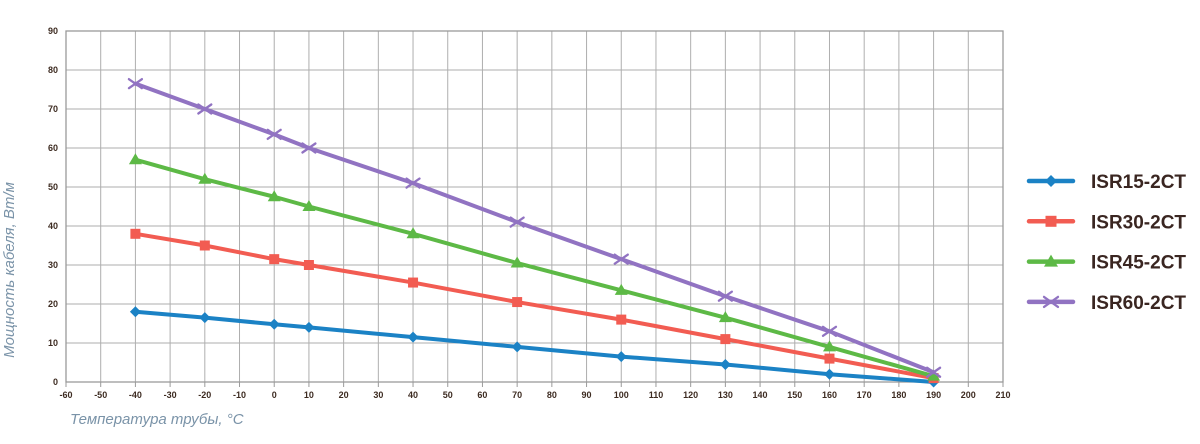 The height and width of the screenshot is (444, 1200). Describe the element at coordinates (413, 395) in the screenshot. I see `x-tick-label: 40` at that location.